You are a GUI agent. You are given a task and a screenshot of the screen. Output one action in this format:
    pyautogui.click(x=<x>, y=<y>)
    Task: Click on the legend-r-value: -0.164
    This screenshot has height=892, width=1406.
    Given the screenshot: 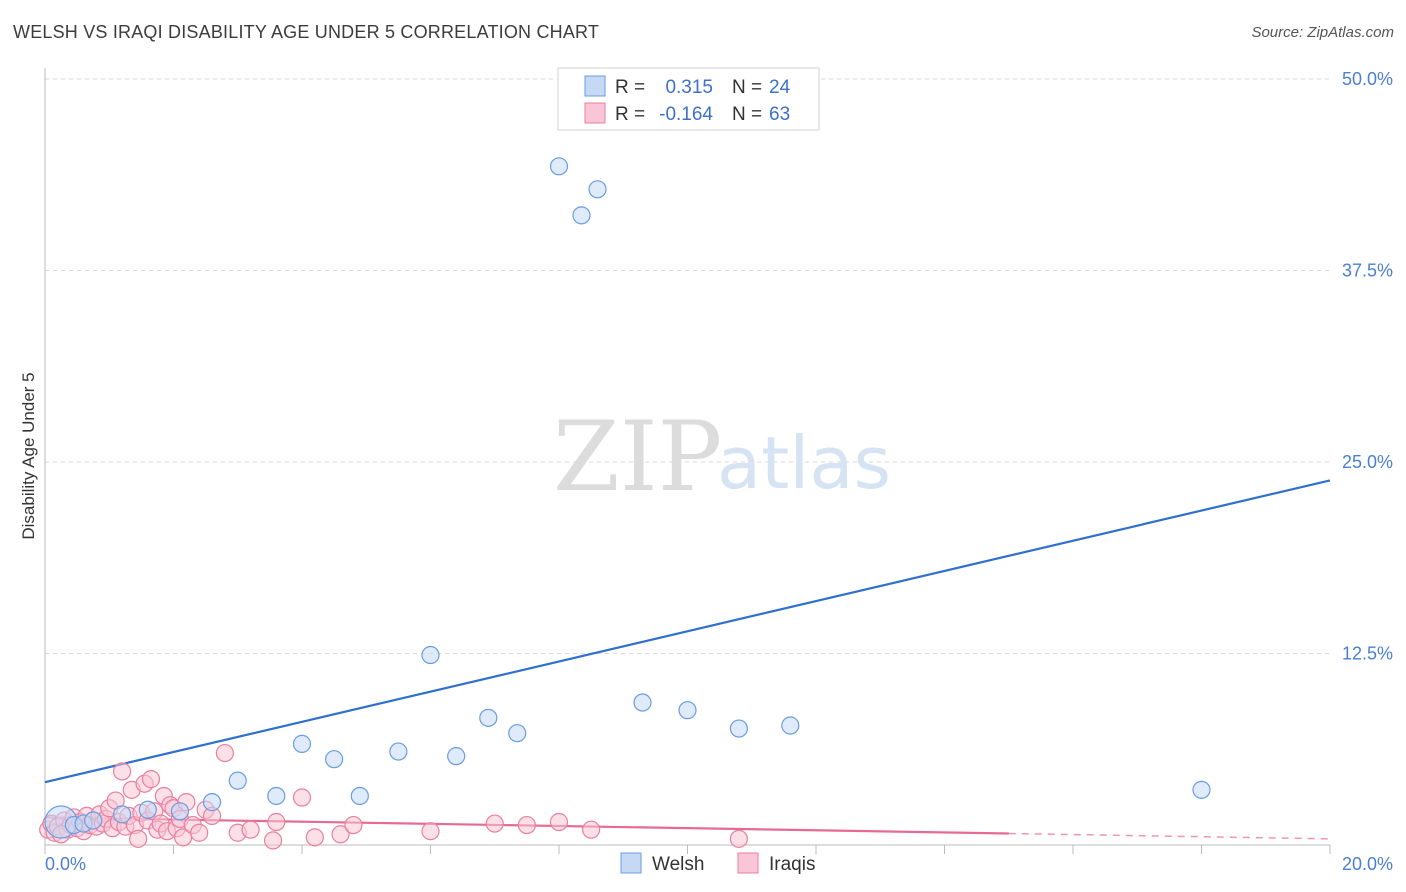 What is the action you would take?
    pyautogui.click(x=686, y=114)
    